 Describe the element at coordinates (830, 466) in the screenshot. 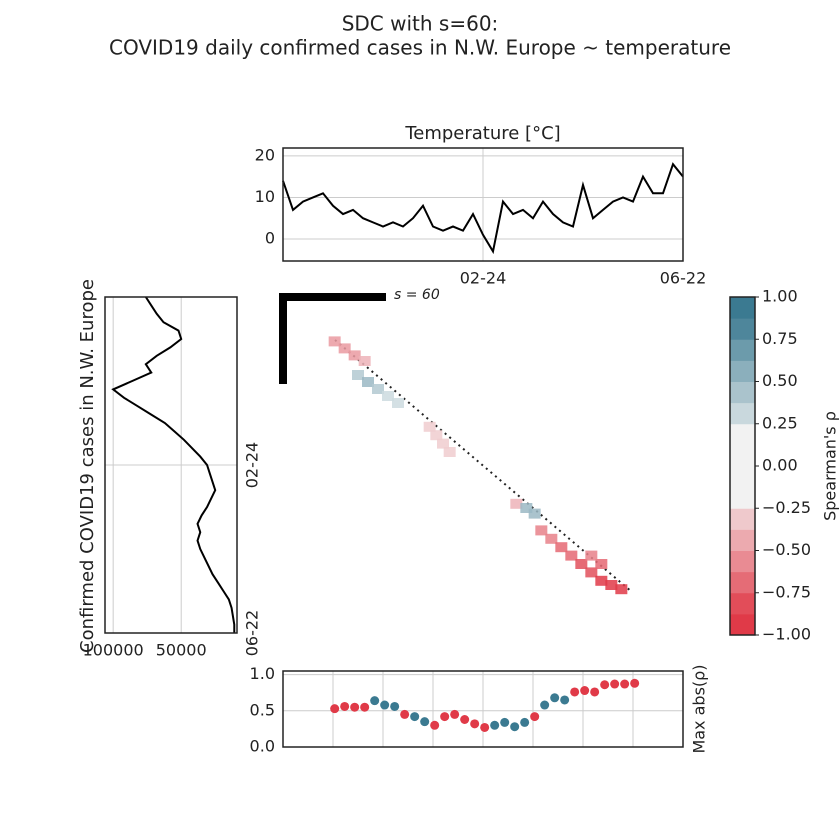

I see `colorbar-label: Spearman's ρ` at that location.